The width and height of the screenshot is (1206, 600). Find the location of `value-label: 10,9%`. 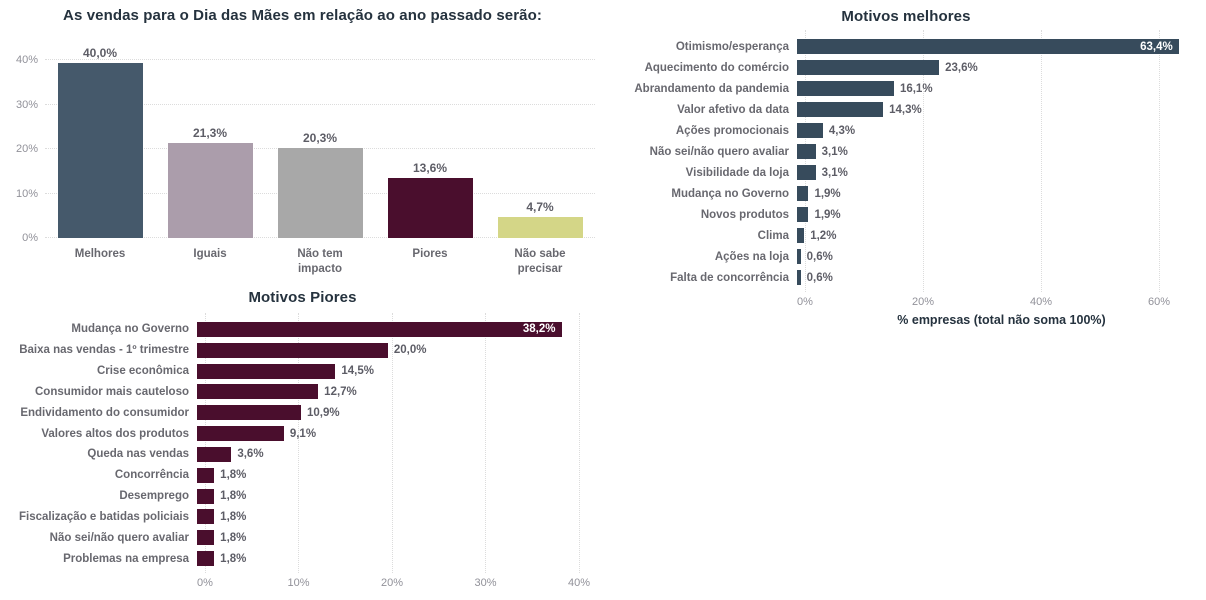

value-label: 10,9% is located at coordinates (323, 412).